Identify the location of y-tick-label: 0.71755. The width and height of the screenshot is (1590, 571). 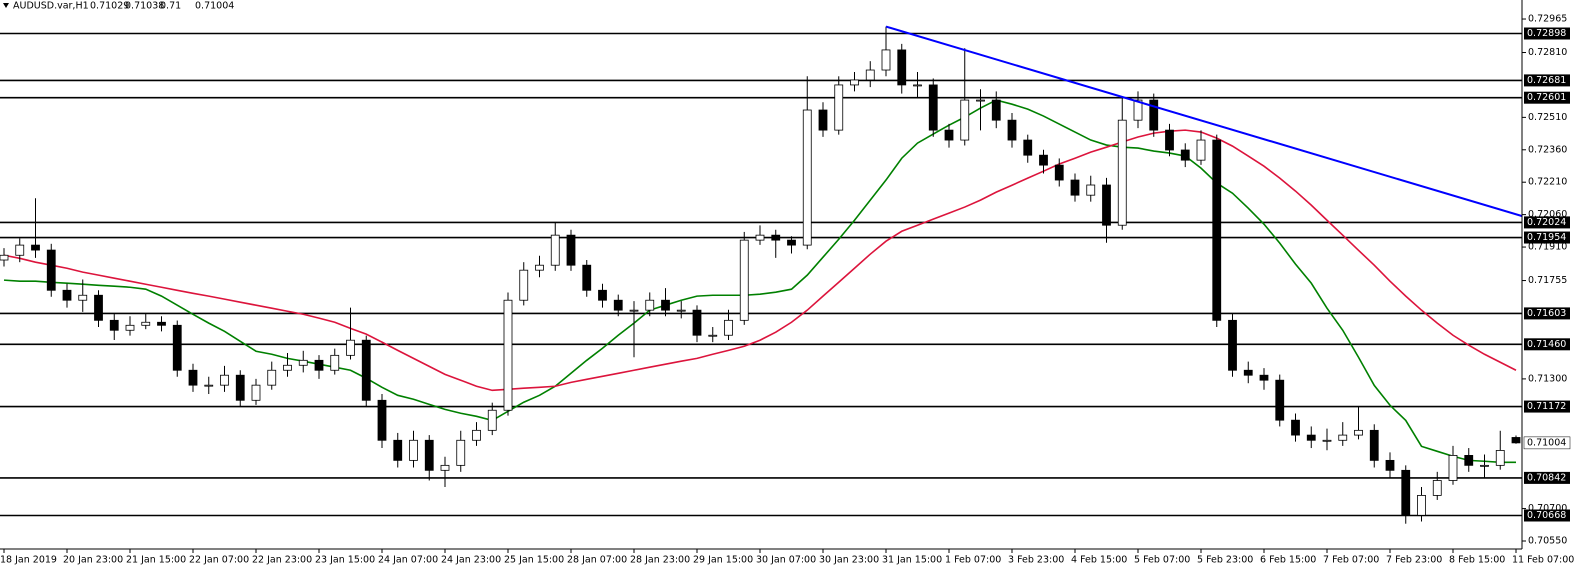
(1547, 280).